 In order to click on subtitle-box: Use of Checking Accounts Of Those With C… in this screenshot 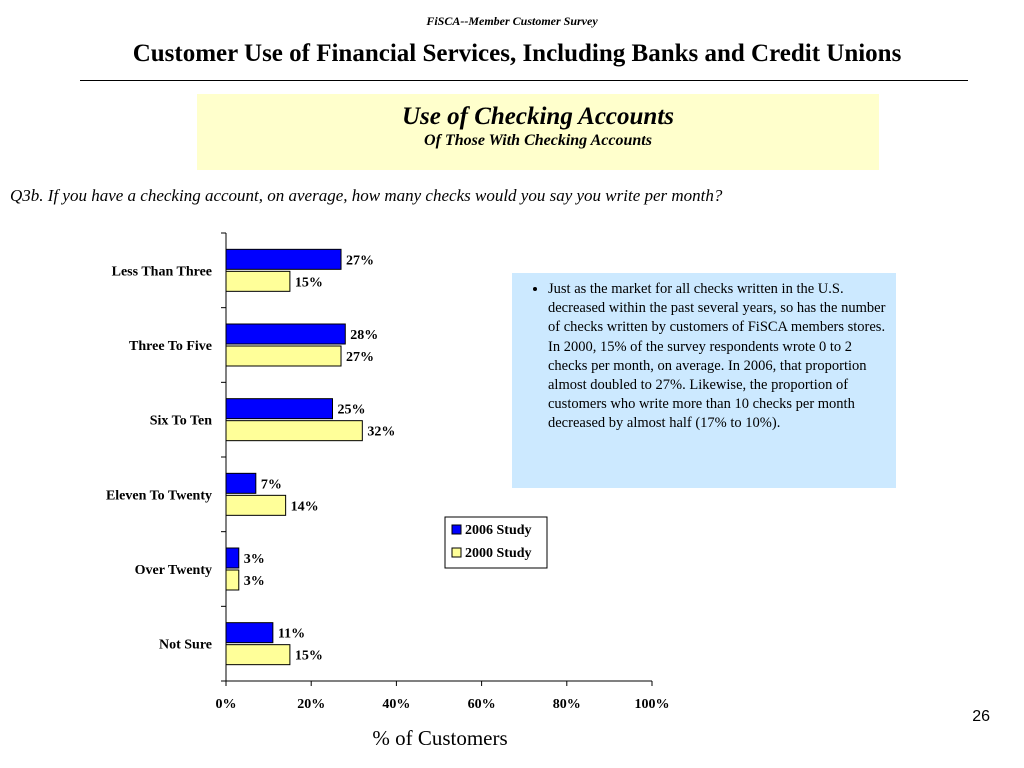, I will do `click(538, 132)`.